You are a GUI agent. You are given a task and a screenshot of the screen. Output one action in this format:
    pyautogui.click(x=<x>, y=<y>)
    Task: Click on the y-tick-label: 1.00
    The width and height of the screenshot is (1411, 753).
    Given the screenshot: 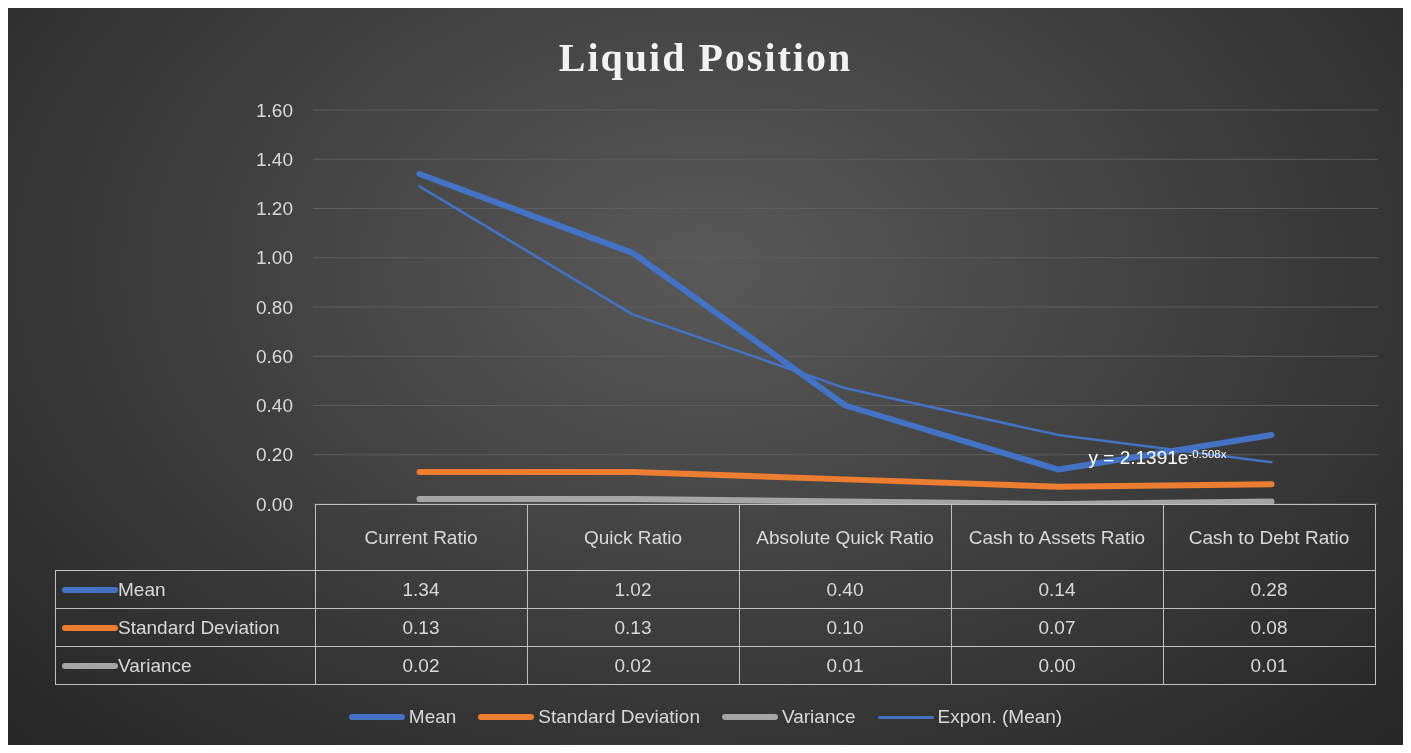 What is the action you would take?
    pyautogui.click(x=274, y=258)
    